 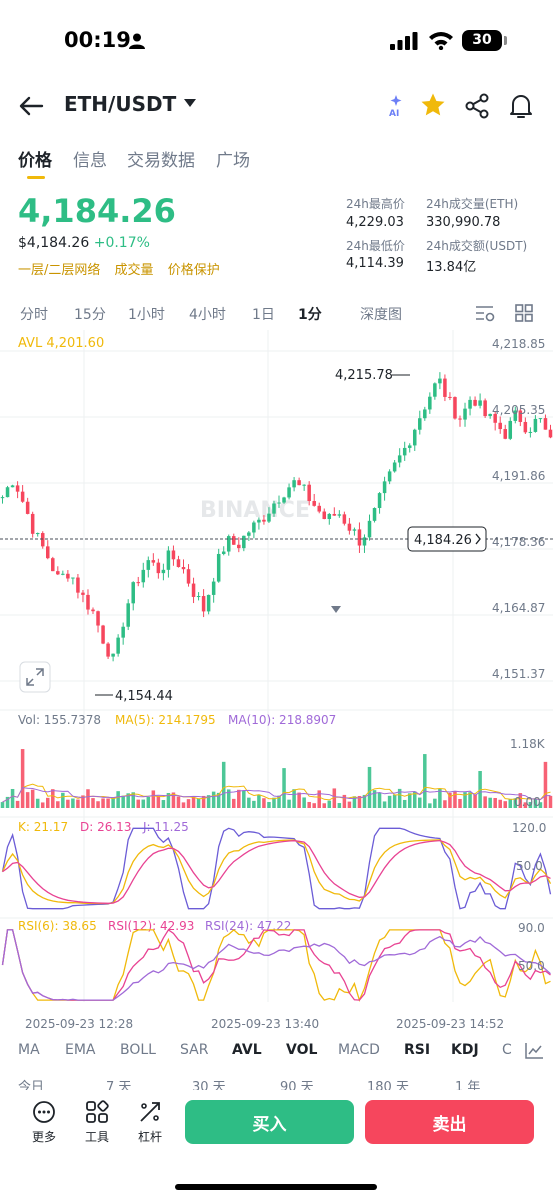 I want to click on share-icon, so click(x=477, y=106).